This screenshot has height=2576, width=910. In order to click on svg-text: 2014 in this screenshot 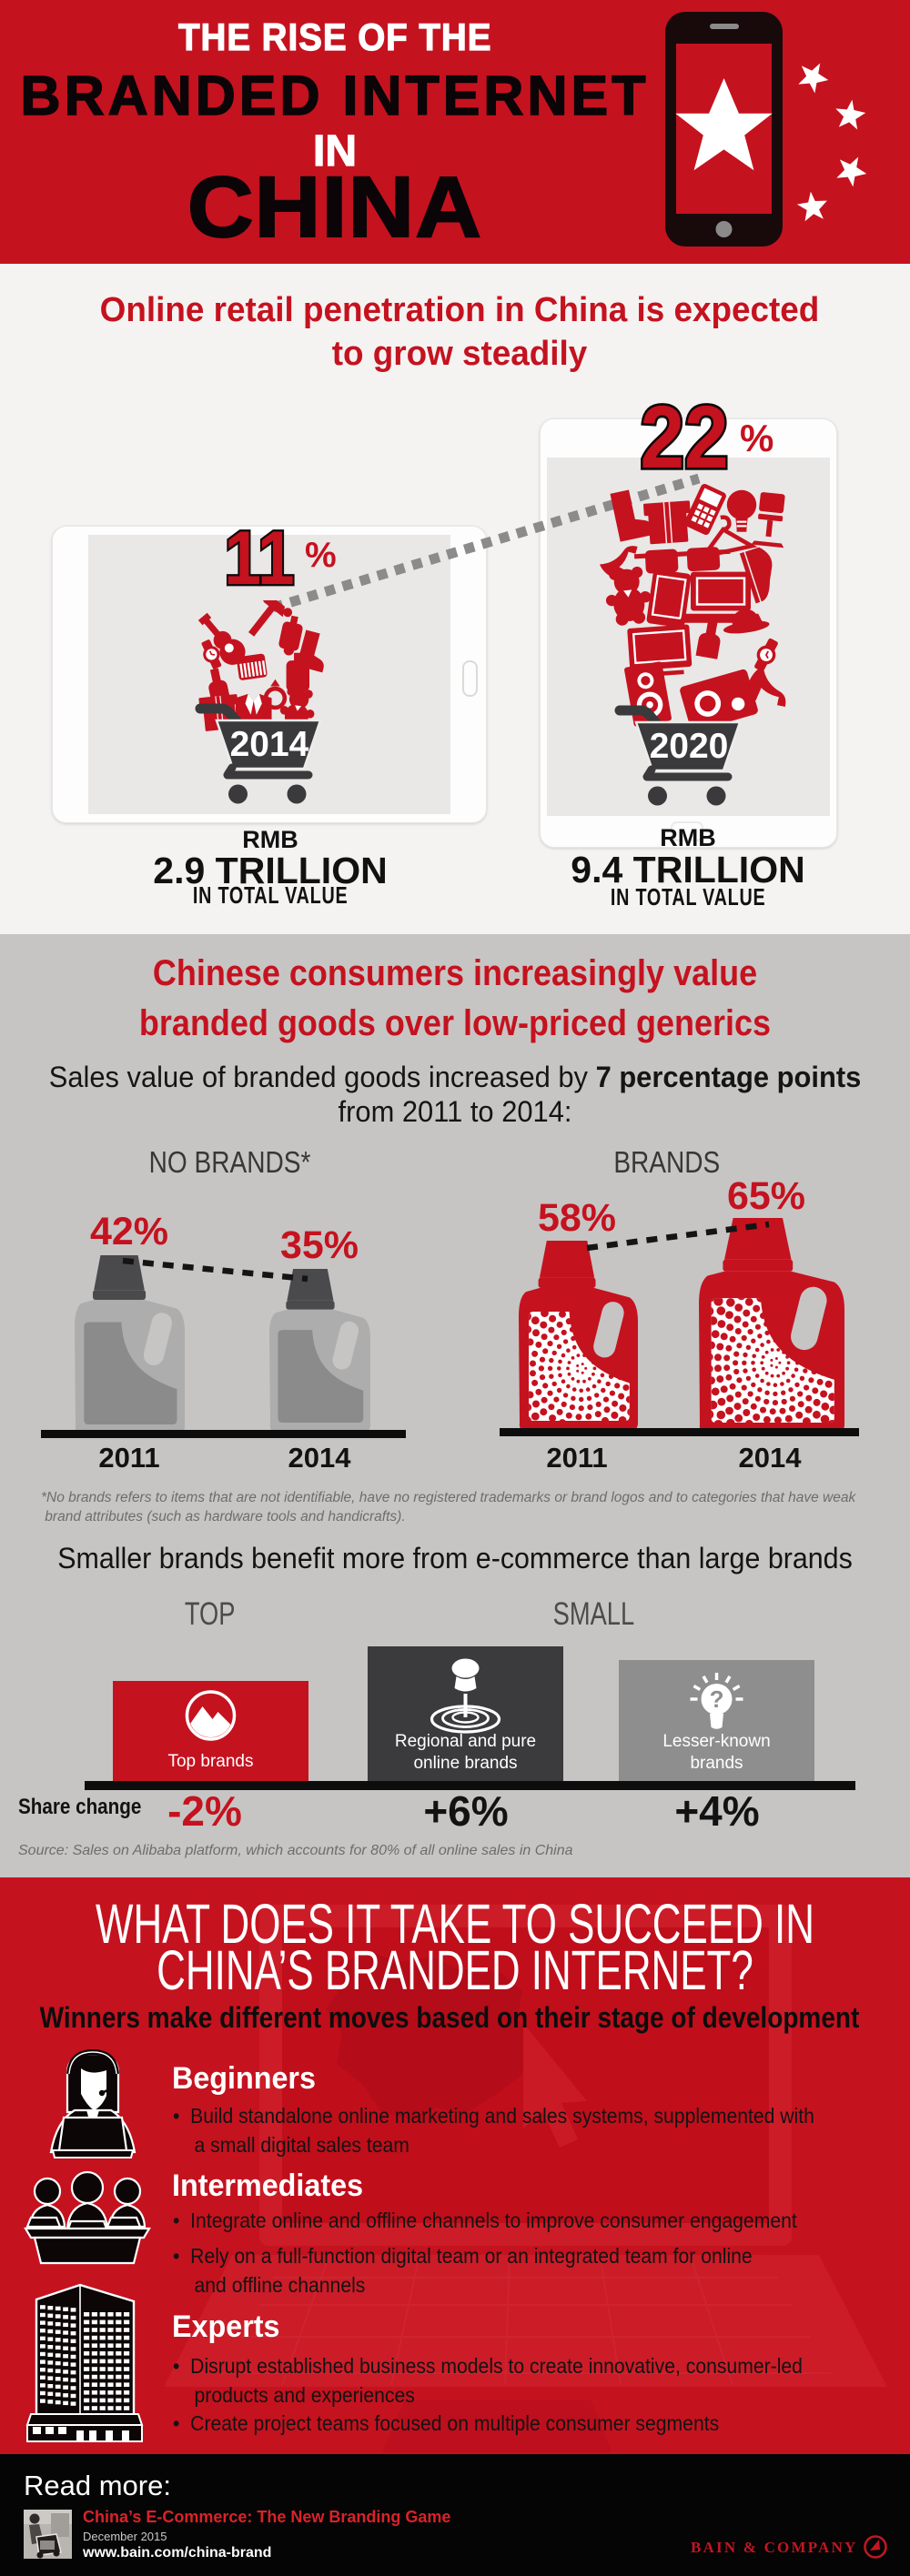, I will do `click(270, 744)`.